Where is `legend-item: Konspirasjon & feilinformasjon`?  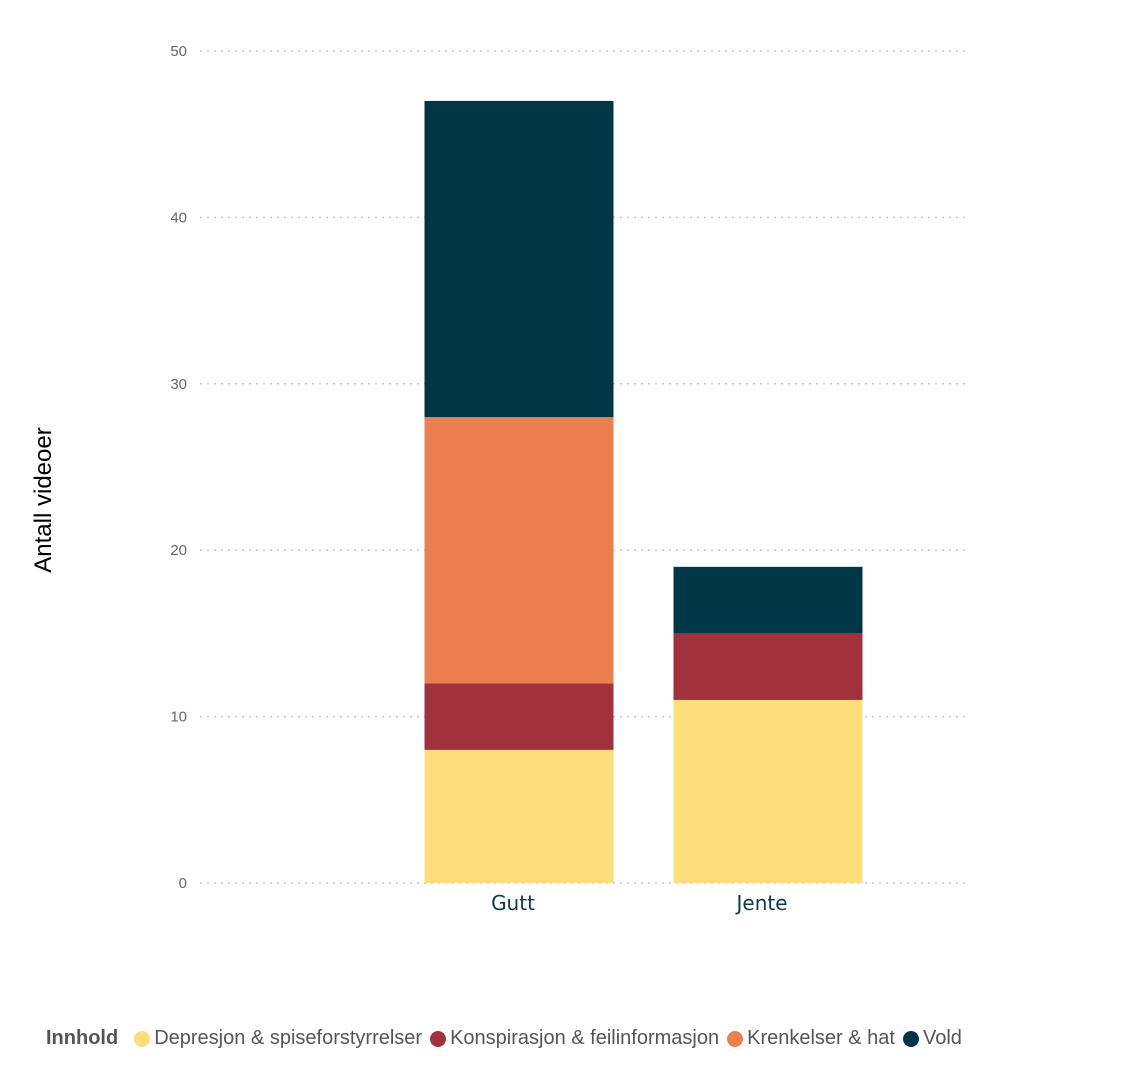
legend-item: Konspirasjon & feilinformasjon is located at coordinates (574, 1038).